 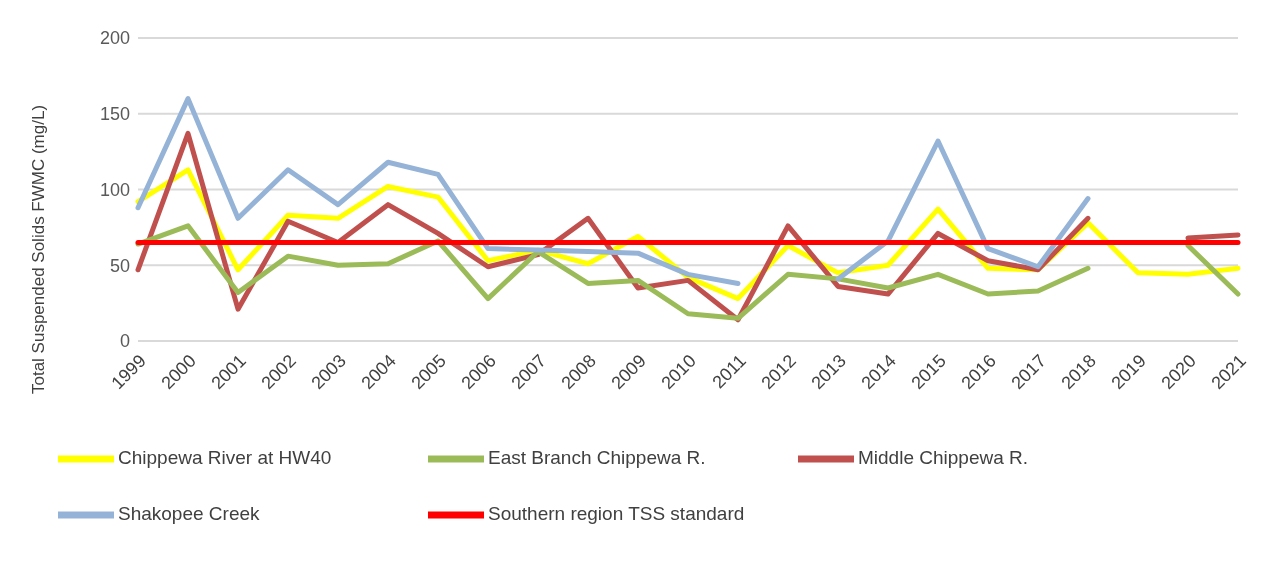 I want to click on y-tick-label: 0, so click(x=124, y=341).